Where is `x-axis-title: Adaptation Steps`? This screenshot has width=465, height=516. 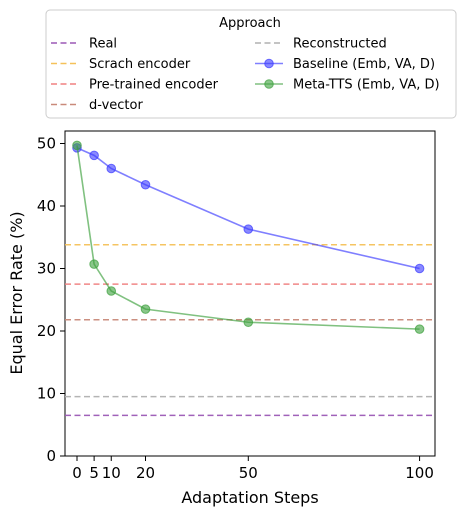
x-axis-title: Adaptation Steps is located at coordinates (249, 497).